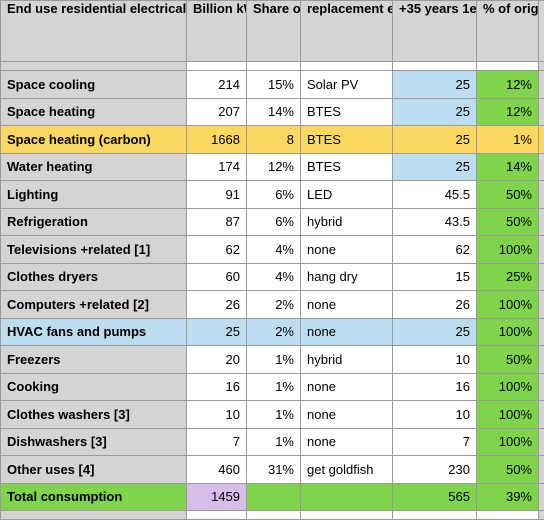 This screenshot has width=544, height=520. Describe the element at coordinates (94, 442) in the screenshot. I see `row-label: Dishwashers [3]` at that location.